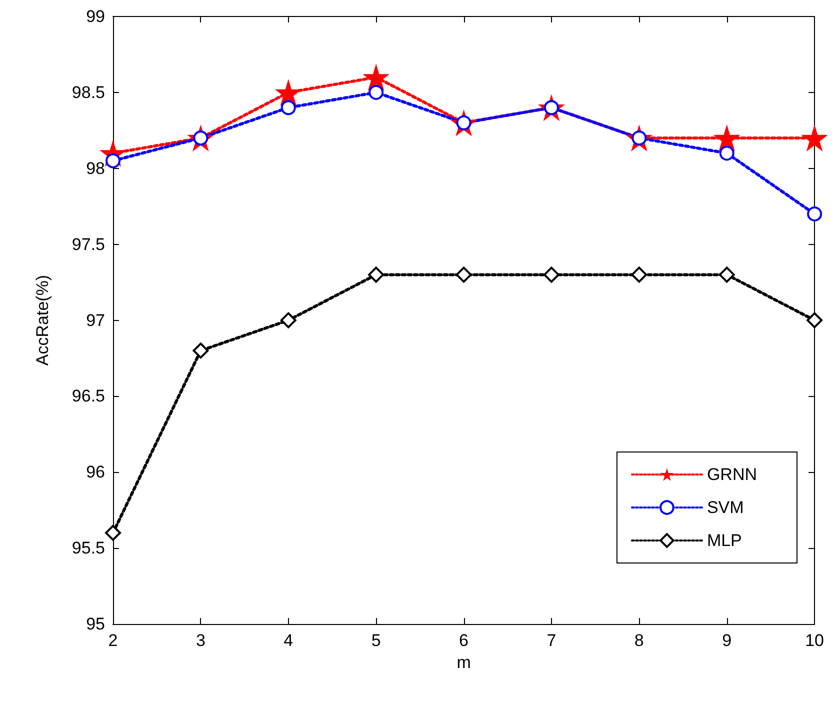  I want to click on y-axis-title: AccRate(%), so click(42, 320).